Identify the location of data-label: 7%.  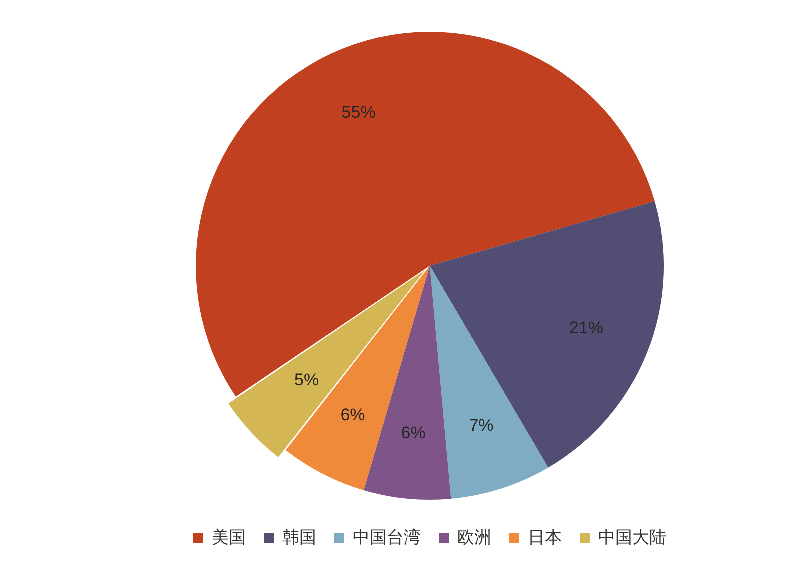
(481, 426).